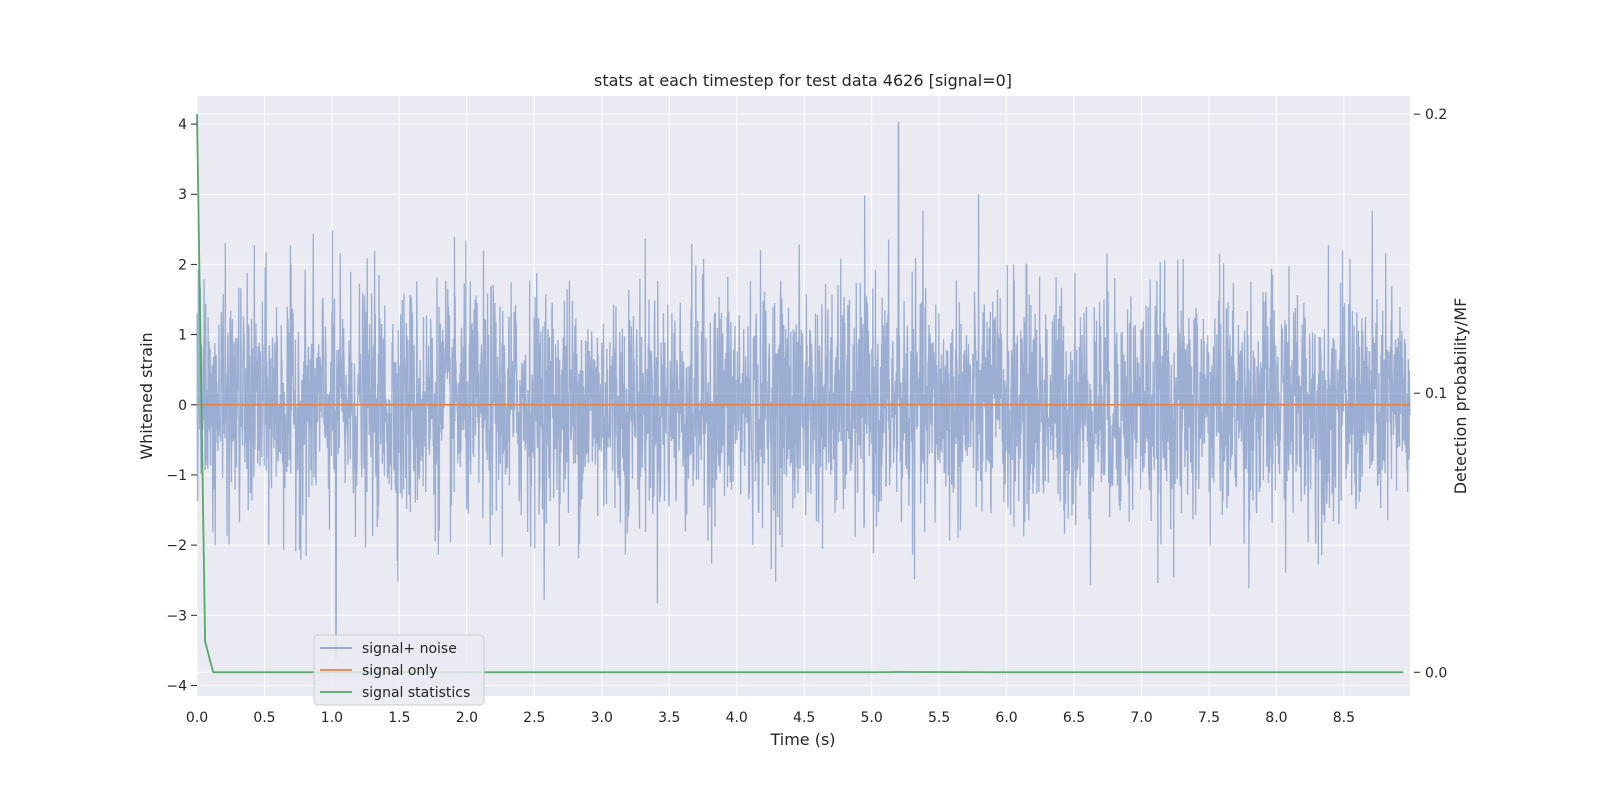 The image size is (1600, 800). Describe the element at coordinates (182, 265) in the screenshot. I see `y-tick-label: 2` at that location.